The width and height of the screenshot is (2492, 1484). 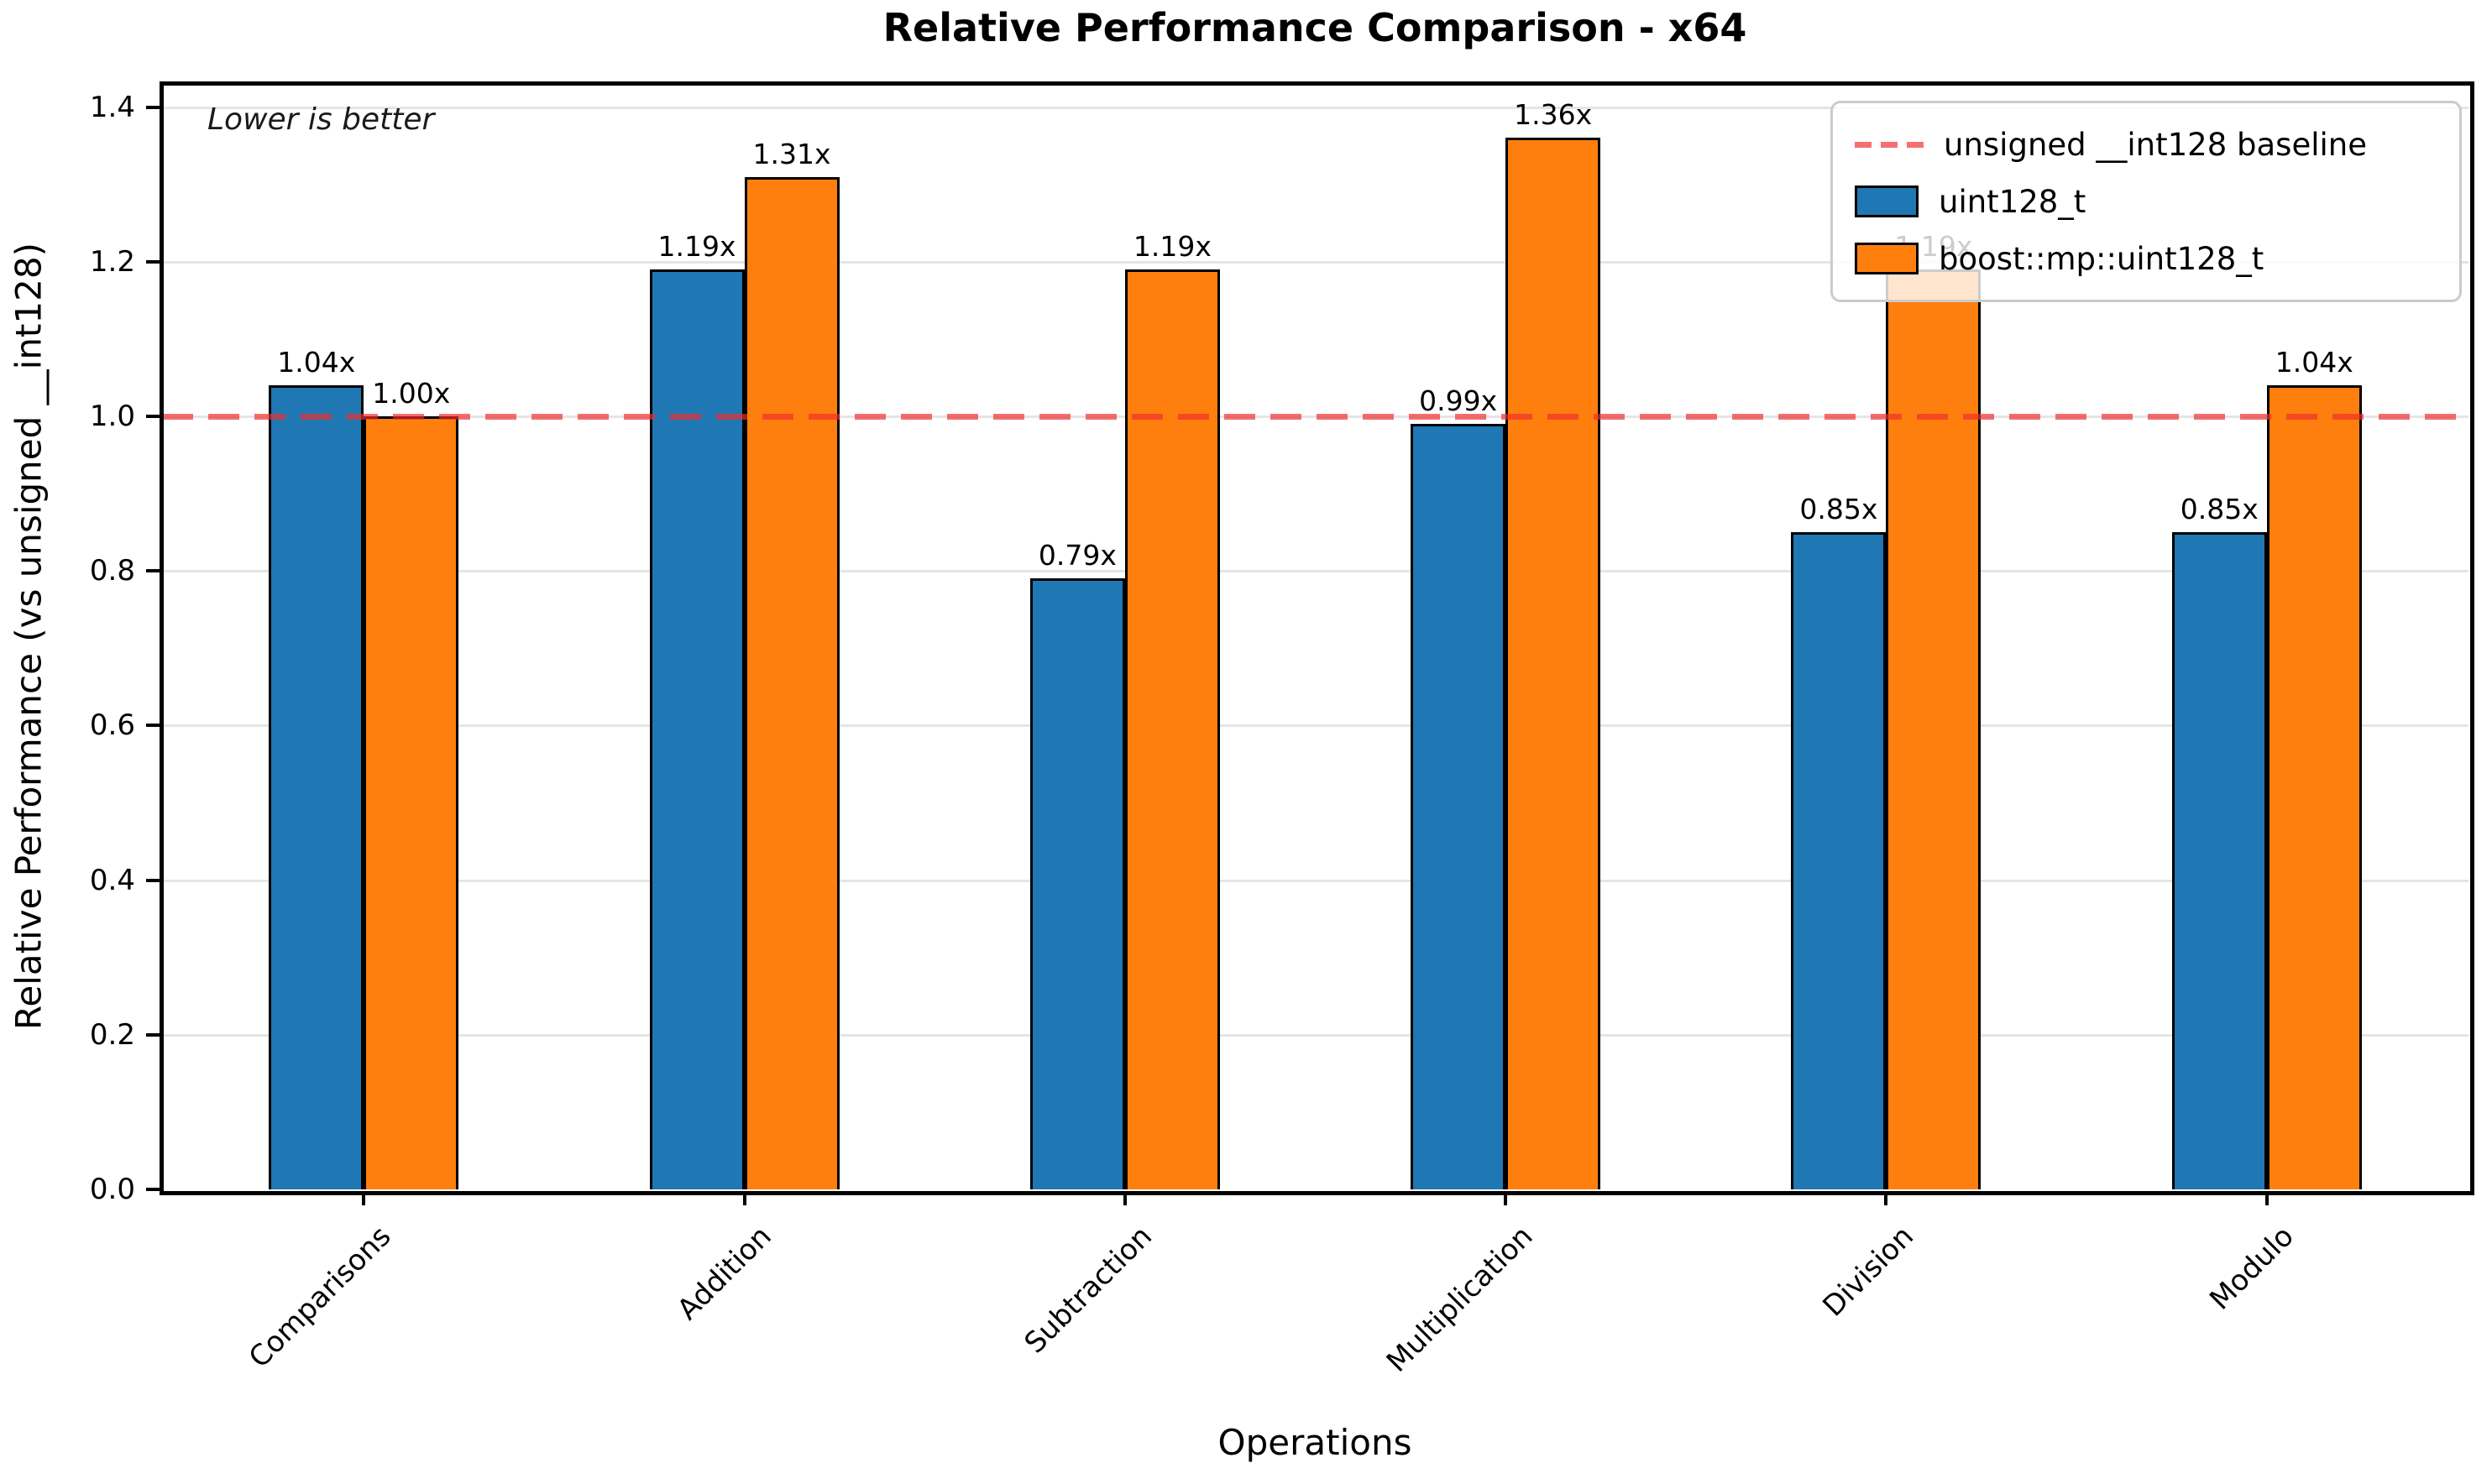 What do you see at coordinates (411, 393) in the screenshot?
I see `bar-value-label: 1.00x` at bounding box center [411, 393].